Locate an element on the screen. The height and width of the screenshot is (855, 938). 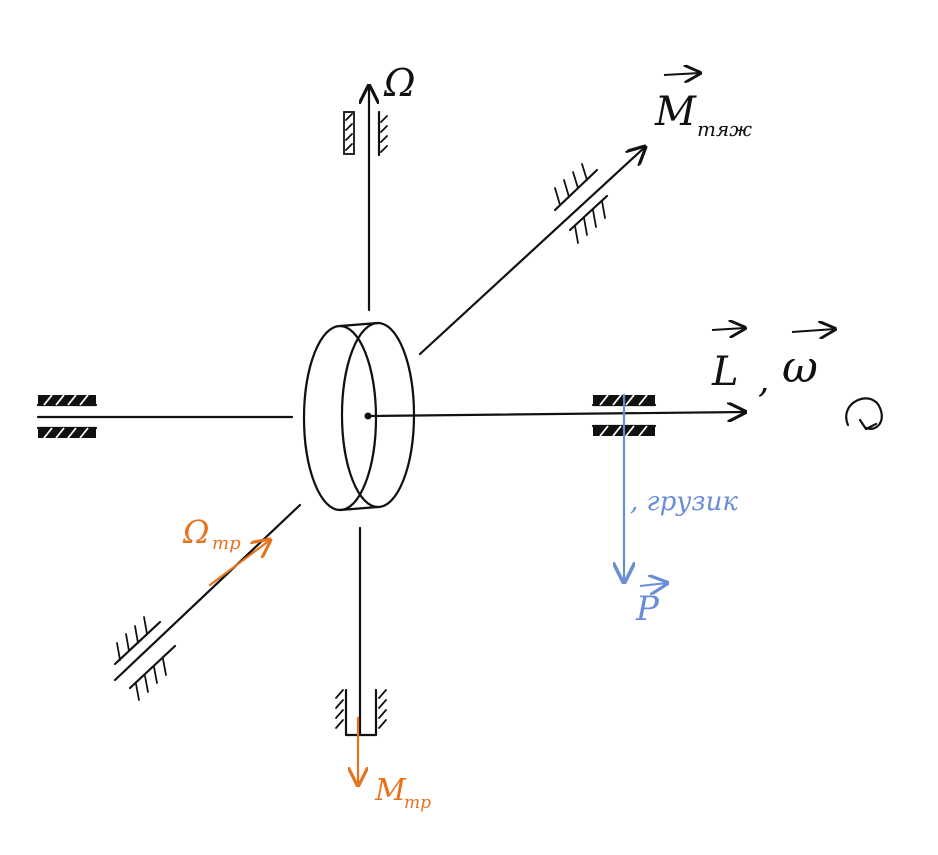
vertical-axis-up is located at coordinates (365, 199).